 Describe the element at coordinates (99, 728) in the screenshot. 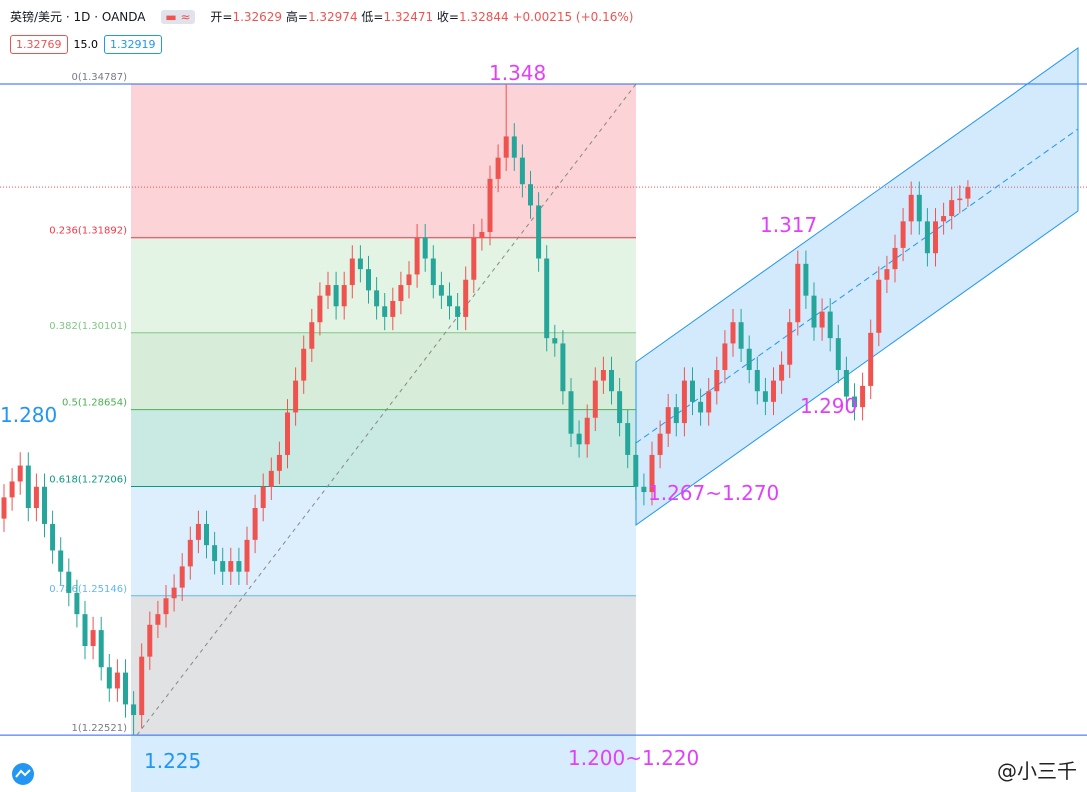

I see `fib-label: 1(1.22521)` at that location.